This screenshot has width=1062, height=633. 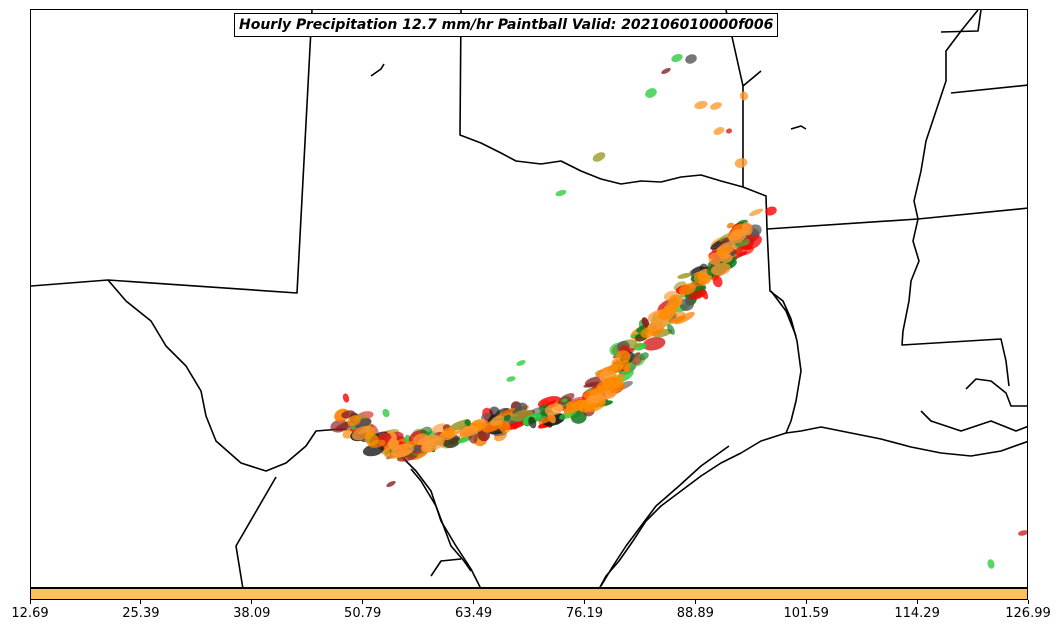 What do you see at coordinates (30, 613) in the screenshot?
I see `colorbar-tick-label: 12.69` at bounding box center [30, 613].